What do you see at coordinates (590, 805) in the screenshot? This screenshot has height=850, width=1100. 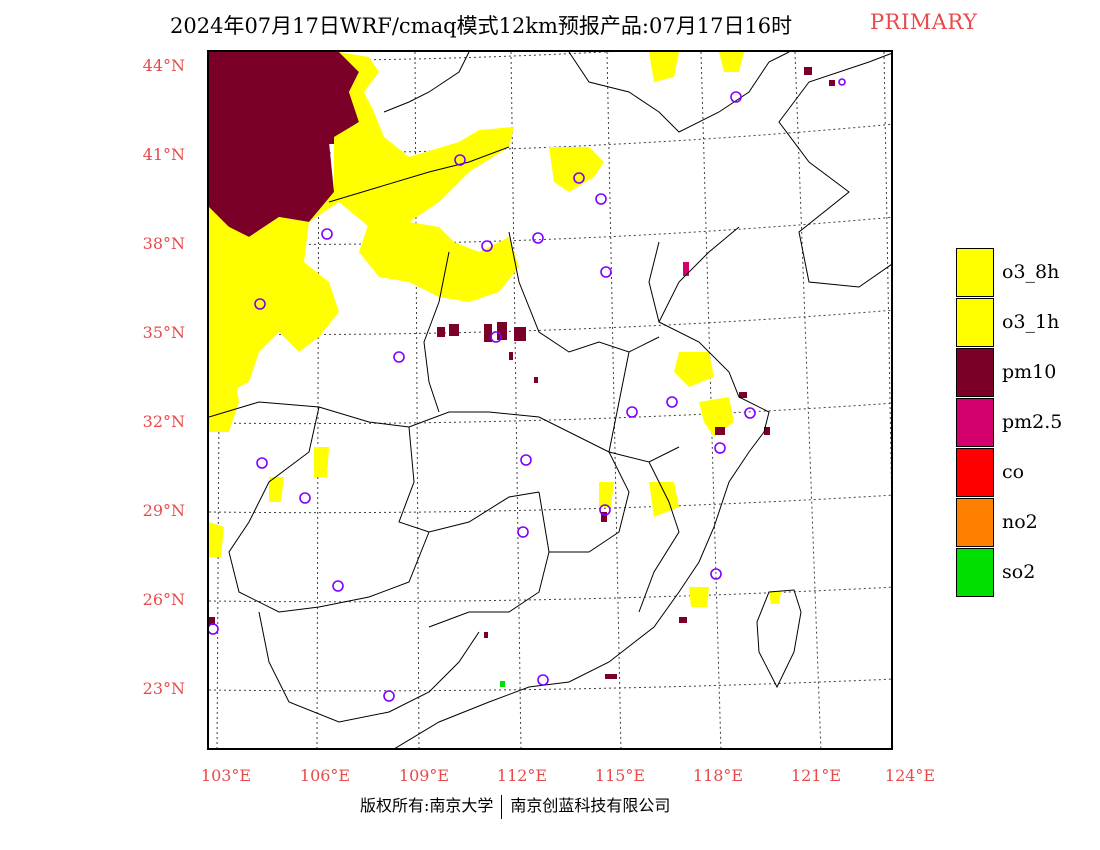 I see `copyright-company: 南京创蓝科技有限公司` at bounding box center [590, 805].